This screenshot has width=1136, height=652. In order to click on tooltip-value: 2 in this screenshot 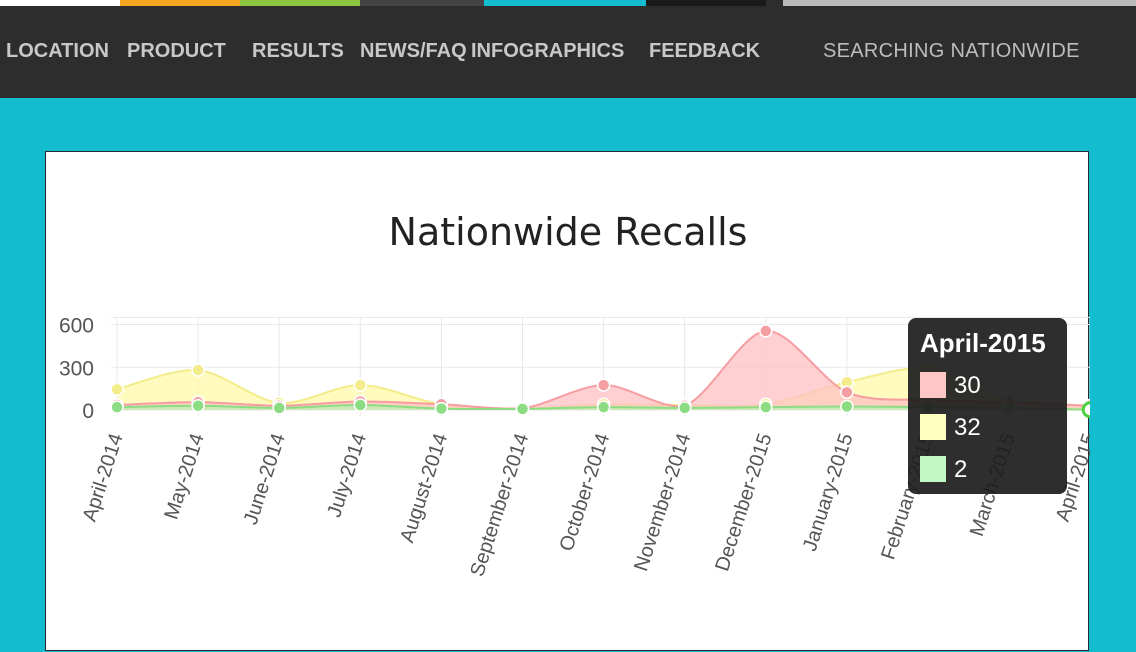, I will do `click(961, 469)`.